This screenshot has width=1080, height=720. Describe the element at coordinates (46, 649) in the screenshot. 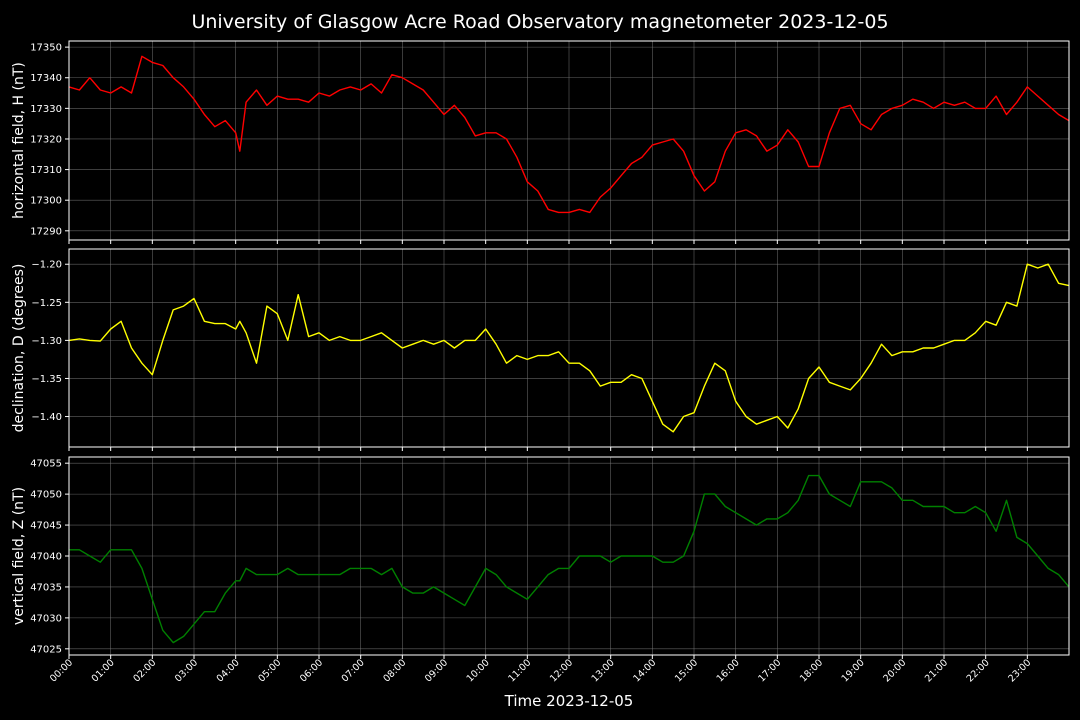

I see `y-tick-label: 47025` at that location.